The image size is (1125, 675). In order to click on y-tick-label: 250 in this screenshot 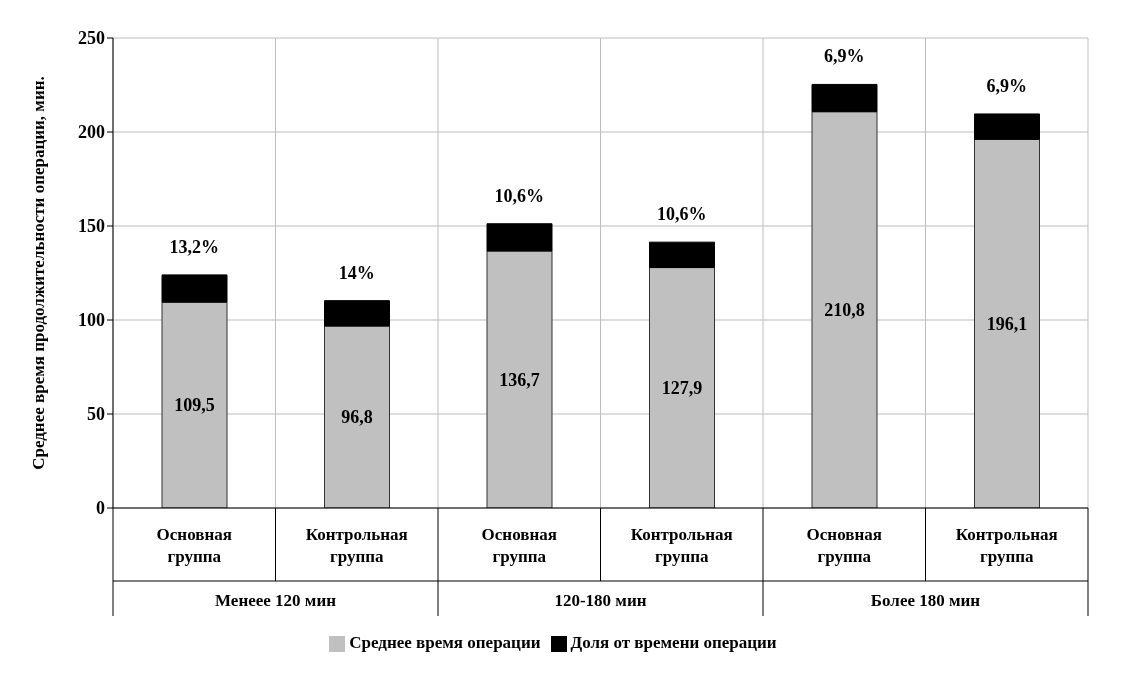, I will do `click(91, 38)`.